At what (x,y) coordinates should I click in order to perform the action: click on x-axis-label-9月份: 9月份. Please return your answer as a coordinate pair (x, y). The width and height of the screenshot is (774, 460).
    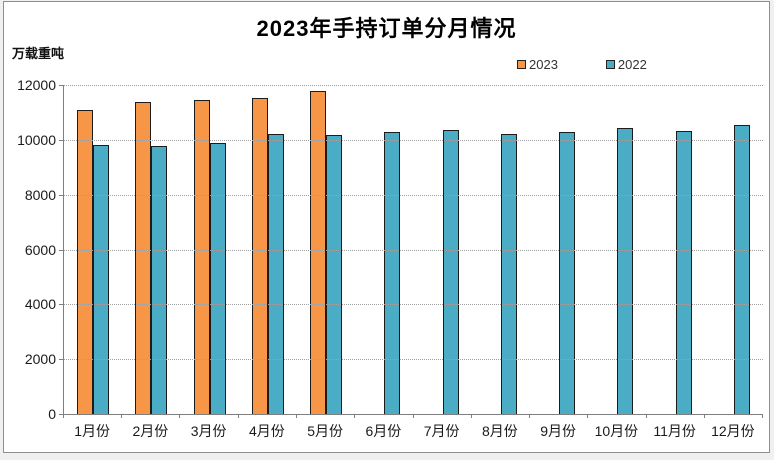
    Looking at the image, I should click on (558, 431).